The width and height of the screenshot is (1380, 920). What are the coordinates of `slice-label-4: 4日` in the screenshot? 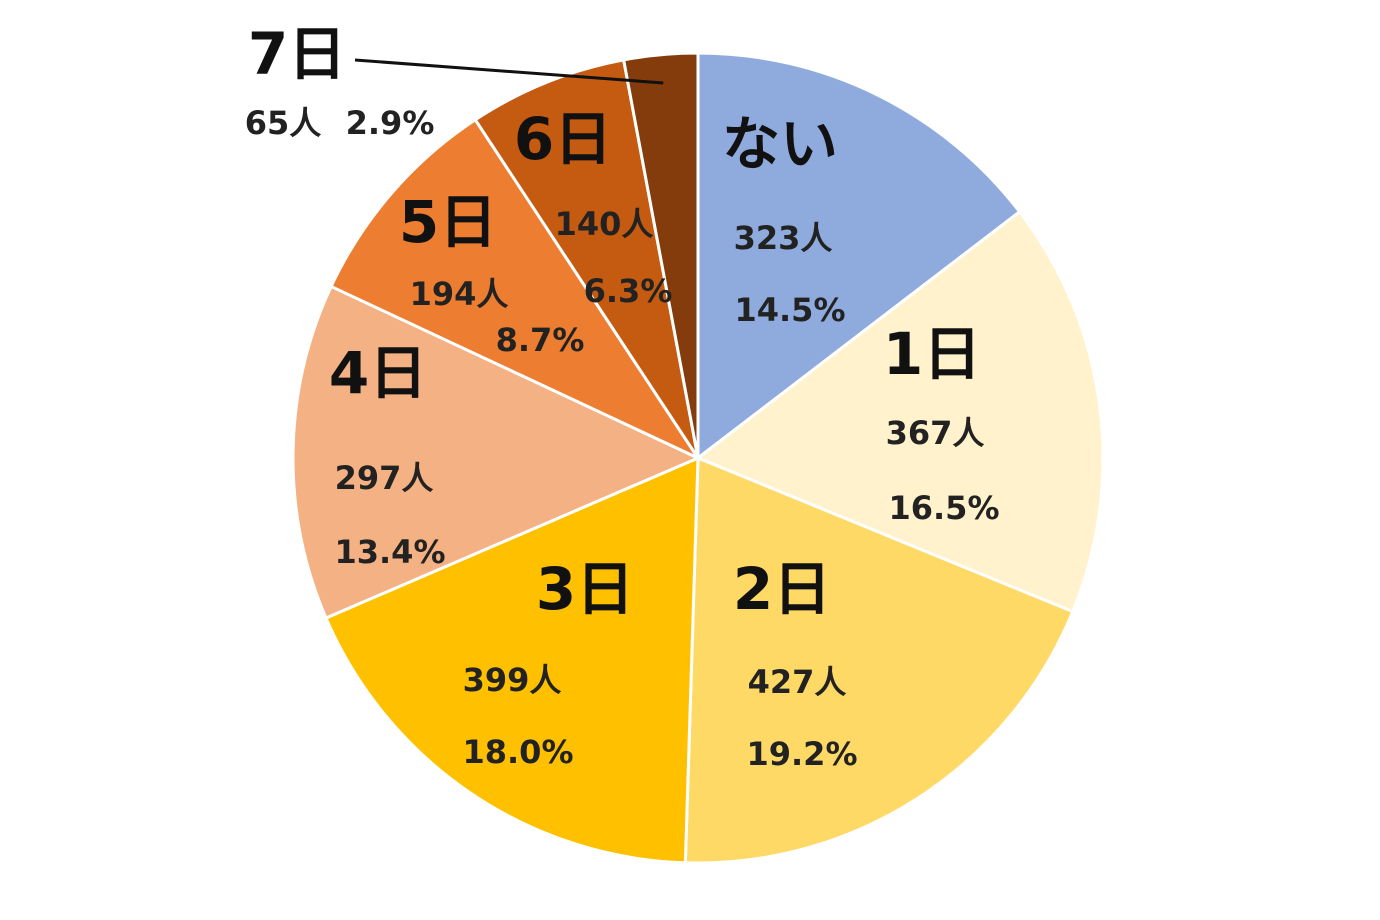 It's located at (378, 373).